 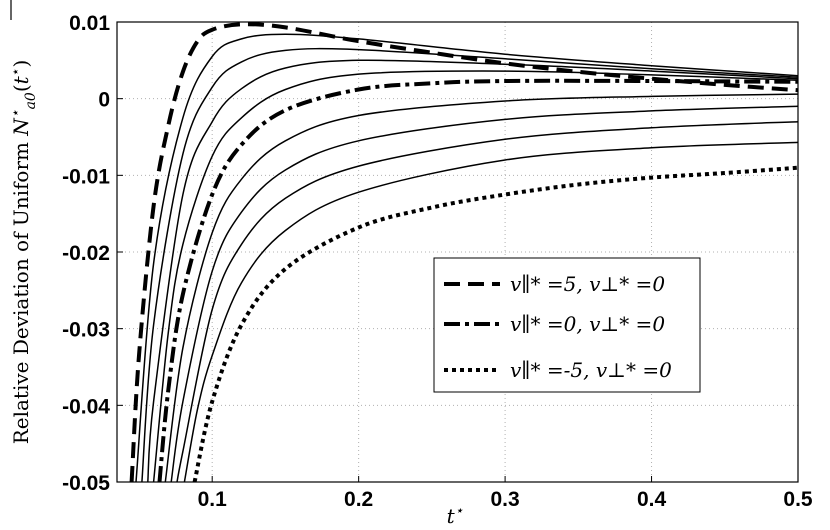 I want to click on x-tick-label: 0.4, so click(x=652, y=499).